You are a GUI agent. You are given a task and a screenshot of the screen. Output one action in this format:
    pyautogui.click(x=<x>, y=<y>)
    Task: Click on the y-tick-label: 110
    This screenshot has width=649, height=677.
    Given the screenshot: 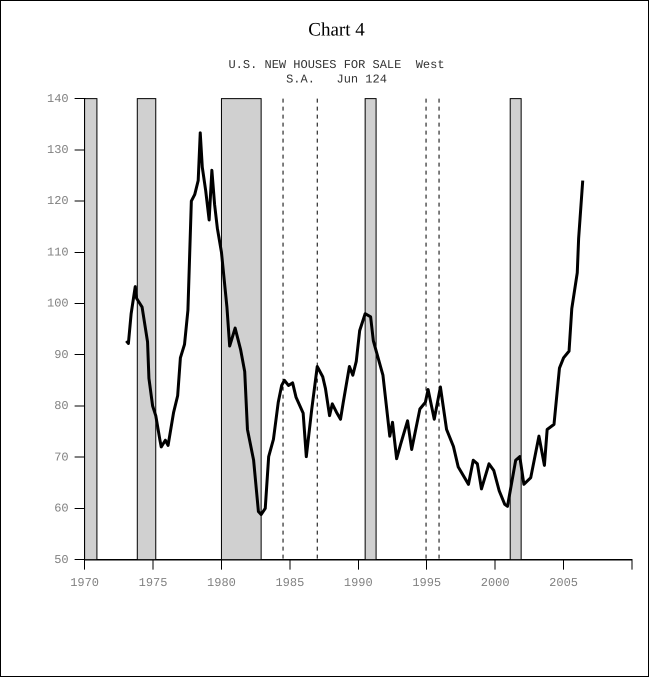 What is the action you would take?
    pyautogui.click(x=57, y=252)
    